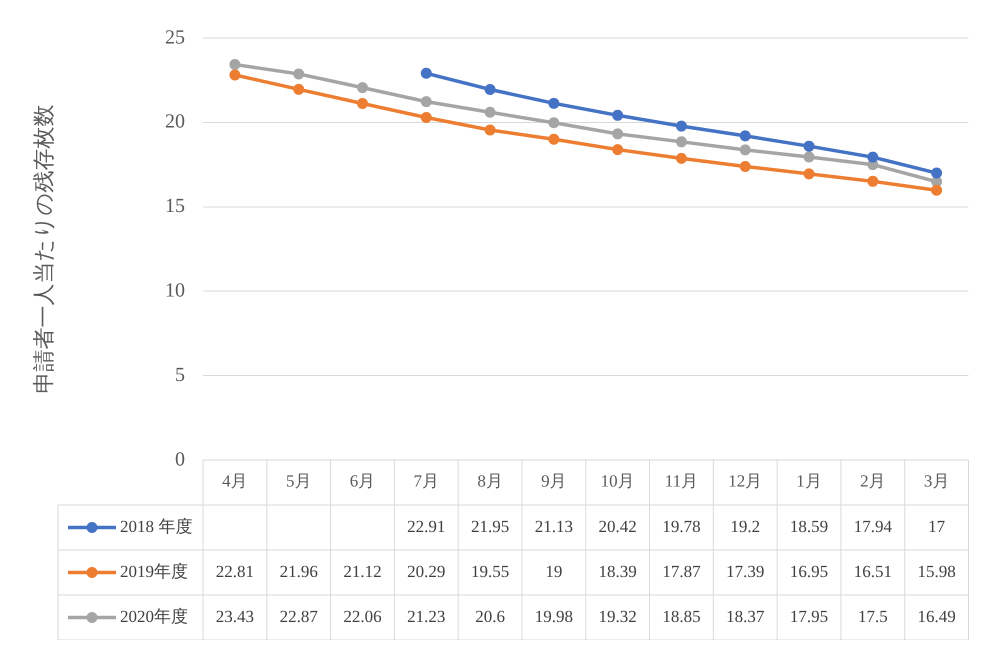 The height and width of the screenshot is (650, 984). Describe the element at coordinates (873, 481) in the screenshot. I see `x-tick-label: 2月` at that location.